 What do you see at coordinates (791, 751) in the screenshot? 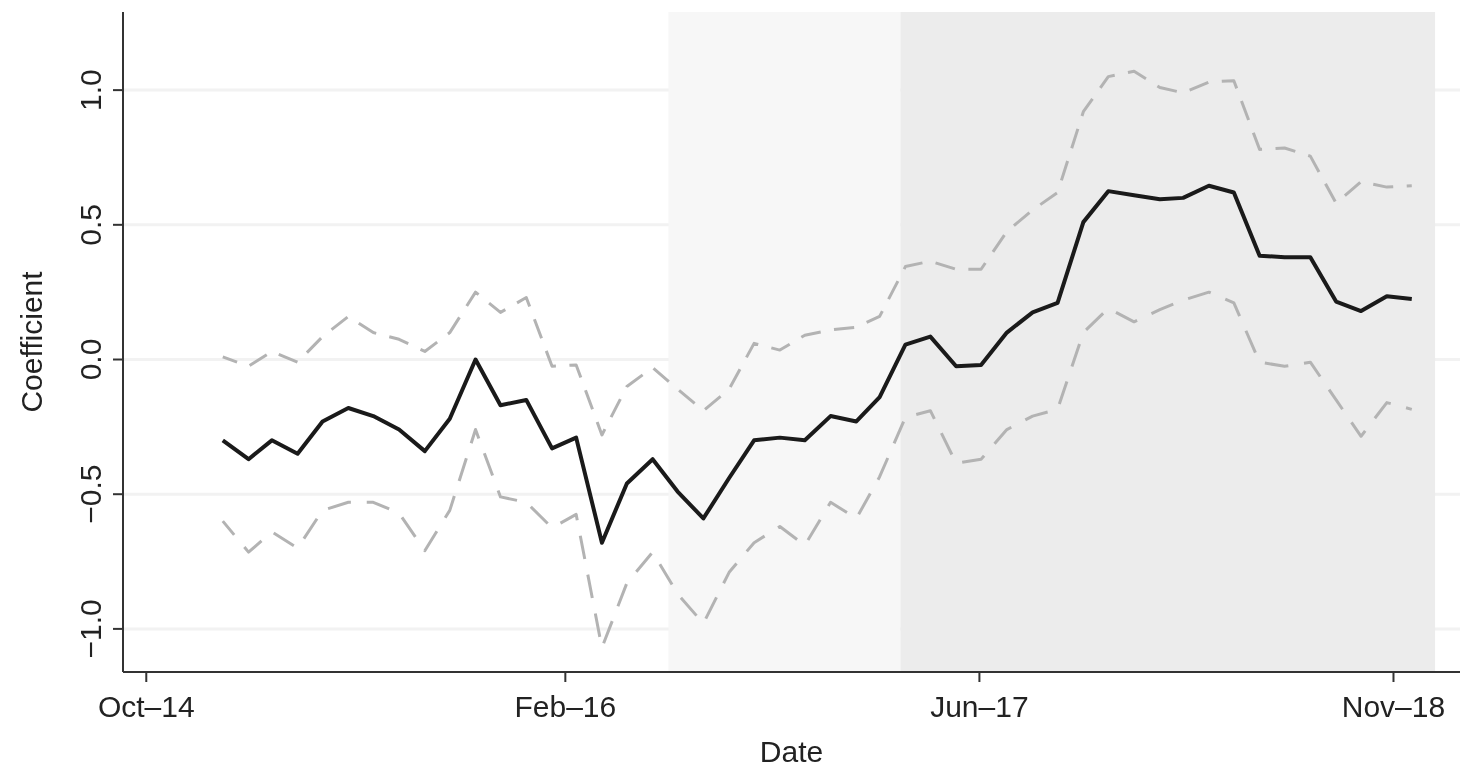
I see `x-axis-title: Date` at bounding box center [791, 751].